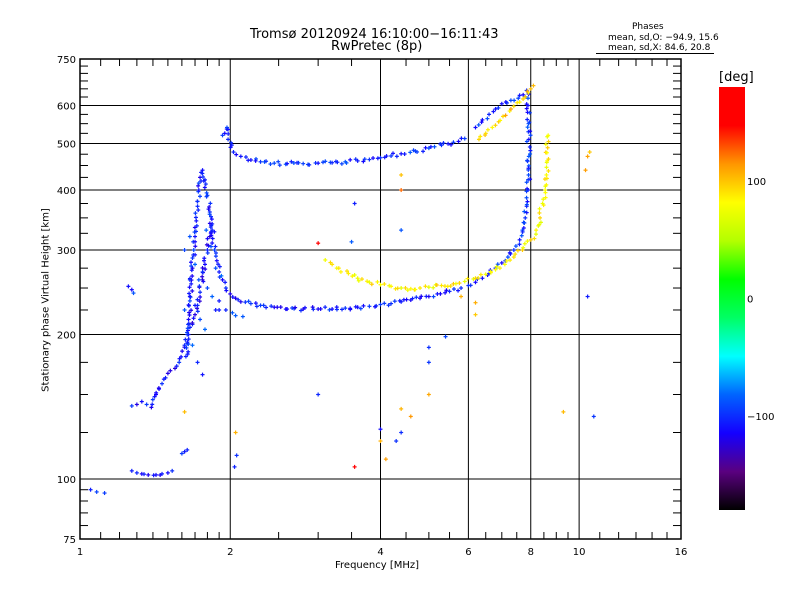 The image size is (800, 600). I want to click on y-tick-label: 100, so click(66, 480).